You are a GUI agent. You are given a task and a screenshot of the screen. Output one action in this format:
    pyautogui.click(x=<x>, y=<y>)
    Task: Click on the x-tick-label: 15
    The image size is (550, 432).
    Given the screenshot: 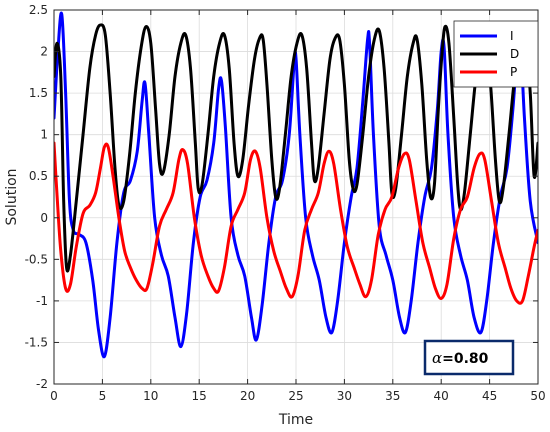 What is the action you would take?
    pyautogui.click(x=199, y=396)
    